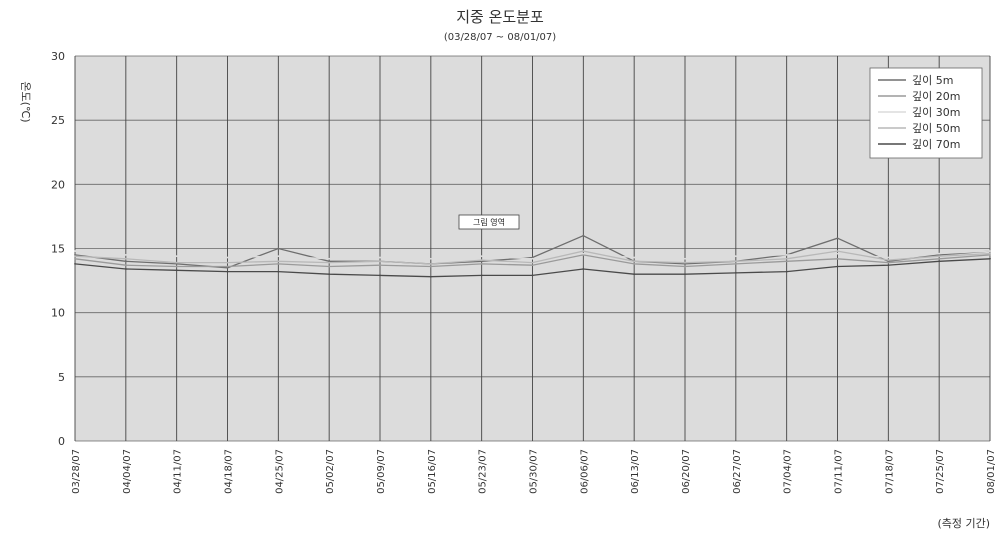 Image resolution: width=1003 pixels, height=537 pixels. What do you see at coordinates (500, 37) in the screenshot?
I see `chart-subtitle: (03/28/07 ~ 08/01/07)` at bounding box center [500, 37].